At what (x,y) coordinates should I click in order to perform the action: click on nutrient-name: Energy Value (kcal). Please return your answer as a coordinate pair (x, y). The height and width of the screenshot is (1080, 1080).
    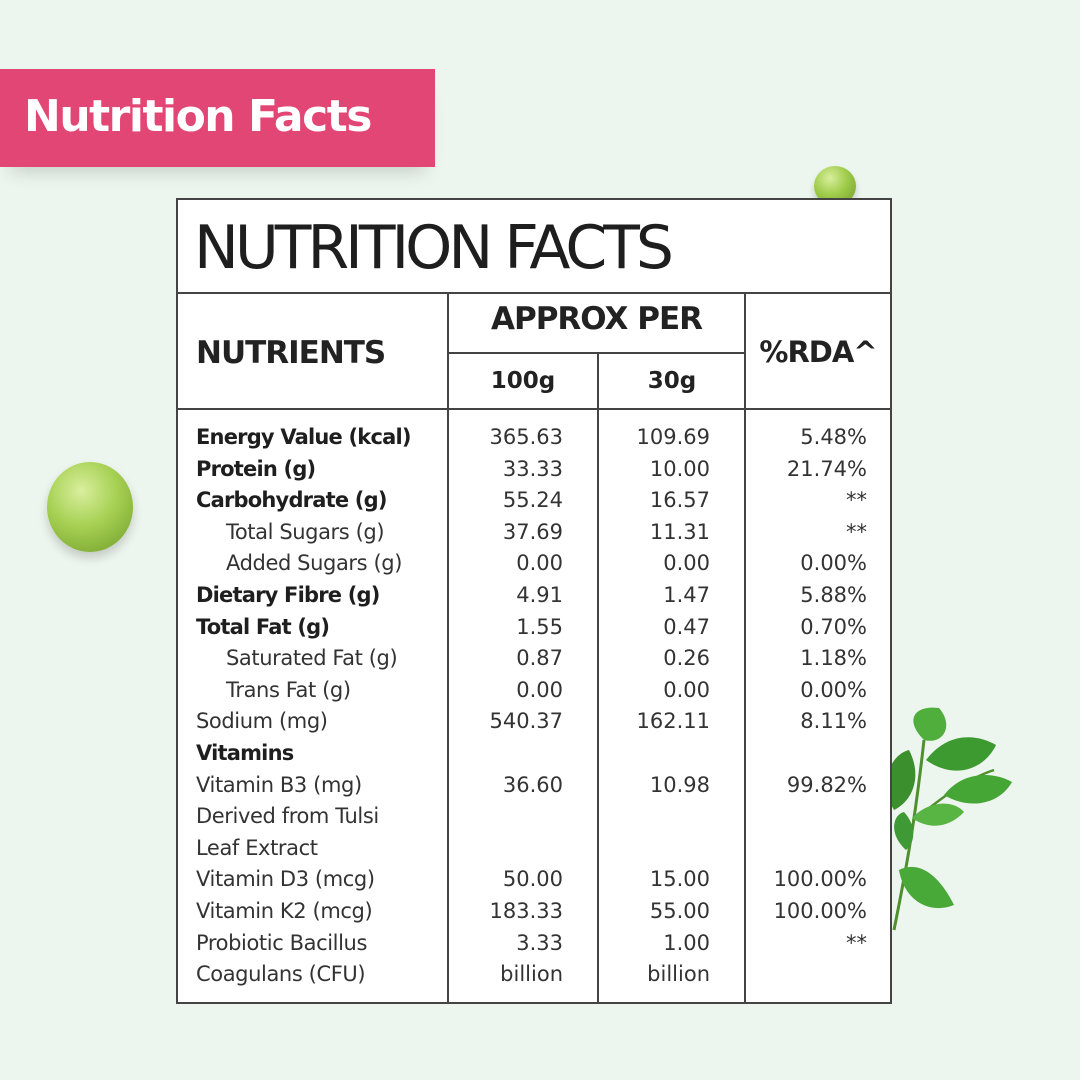
    Looking at the image, I should click on (303, 437).